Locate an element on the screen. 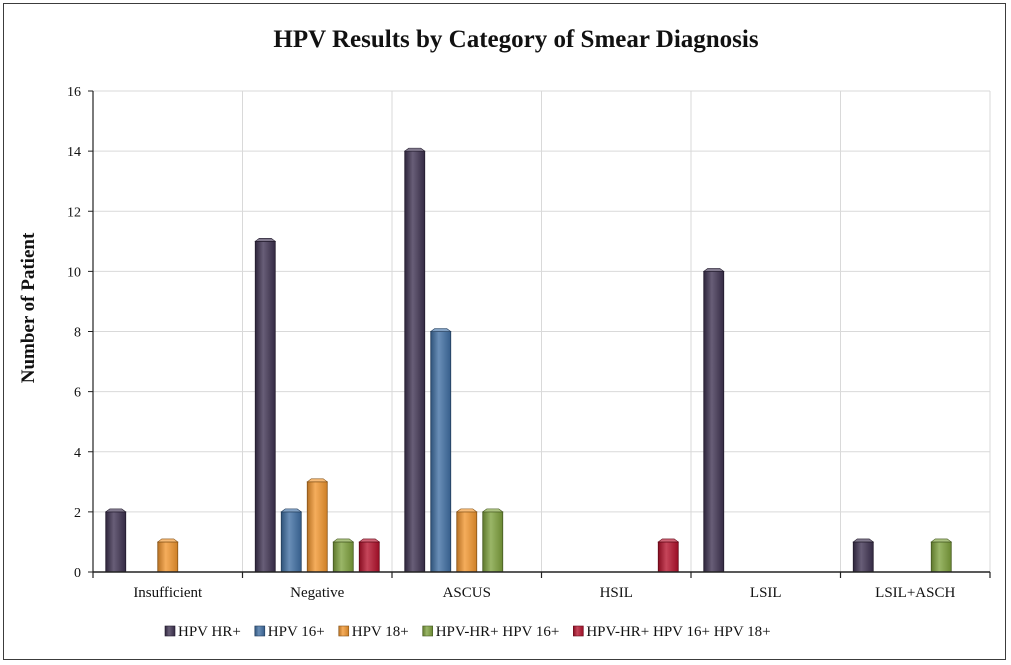 This screenshot has width=1011, height=665. y-tick-label: 10 is located at coordinates (74, 272).